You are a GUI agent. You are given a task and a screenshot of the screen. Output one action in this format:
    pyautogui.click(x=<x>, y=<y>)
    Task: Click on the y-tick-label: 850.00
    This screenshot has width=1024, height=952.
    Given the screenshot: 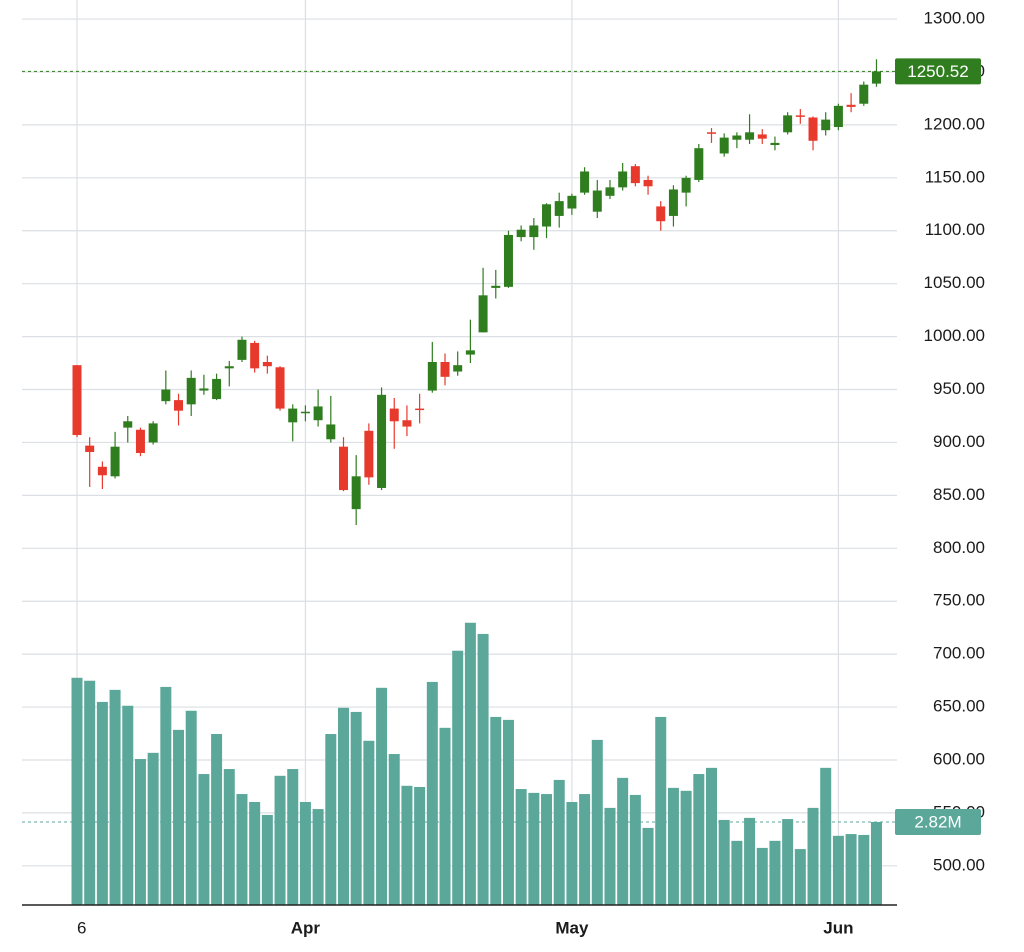 What is the action you would take?
    pyautogui.click(x=959, y=494)
    